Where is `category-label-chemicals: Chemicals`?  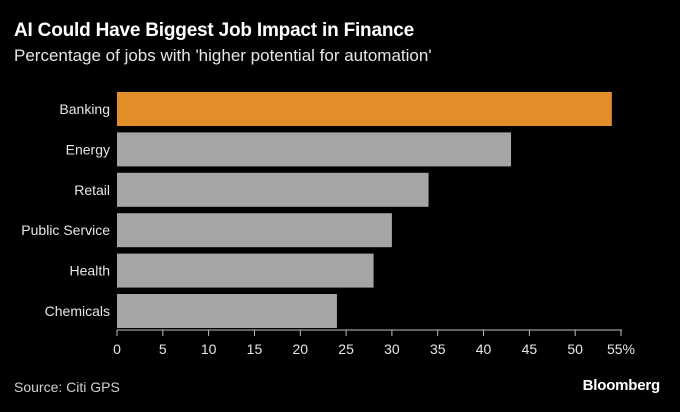
category-label-chemicals: Chemicals is located at coordinates (77, 311).